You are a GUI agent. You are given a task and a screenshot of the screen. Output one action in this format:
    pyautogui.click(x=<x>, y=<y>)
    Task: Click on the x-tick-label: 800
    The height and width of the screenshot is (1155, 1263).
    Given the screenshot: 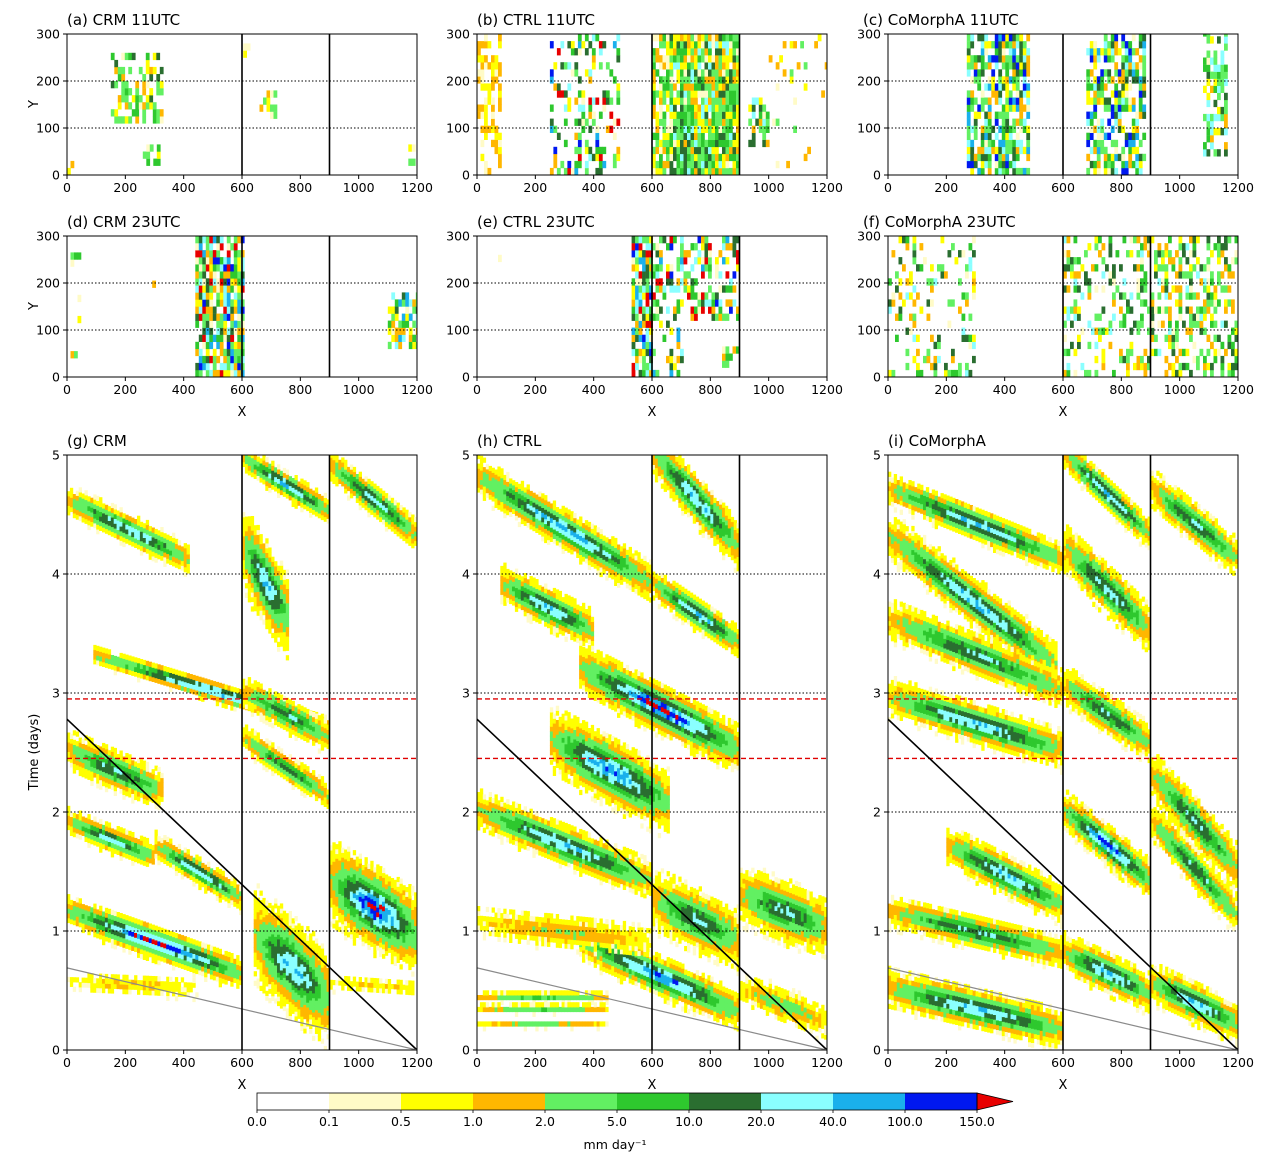 What is the action you would take?
    pyautogui.click(x=300, y=389)
    